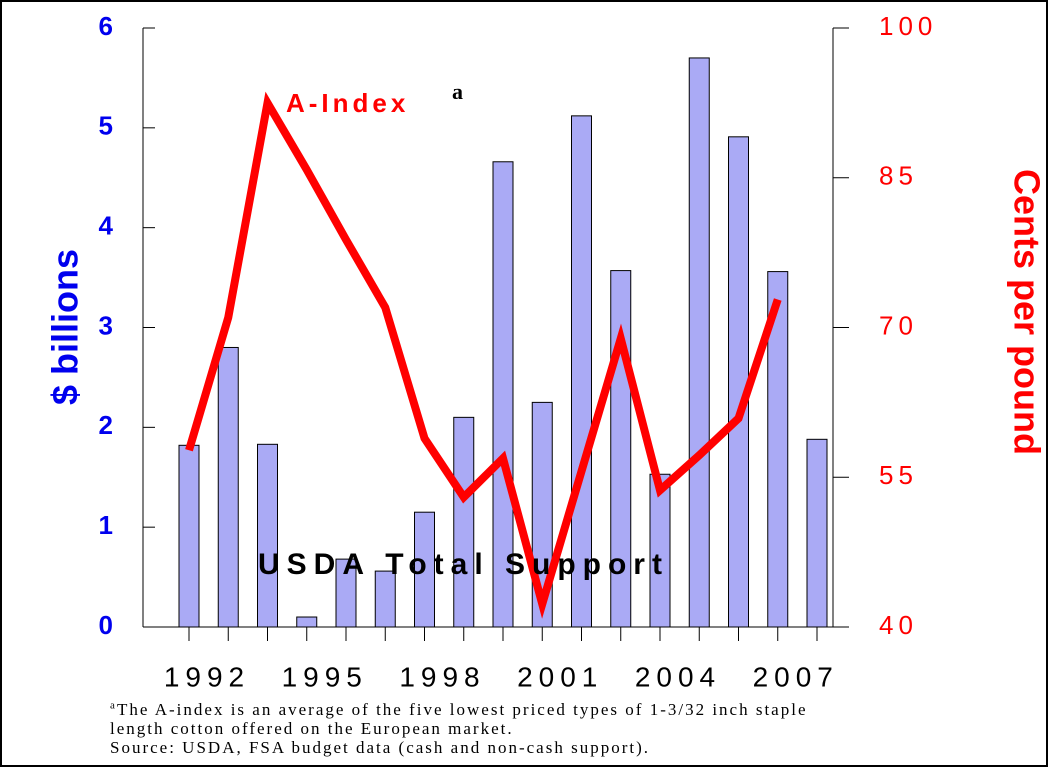  Describe the element at coordinates (65, 327) in the screenshot. I see `y-label: $ billions` at that location.